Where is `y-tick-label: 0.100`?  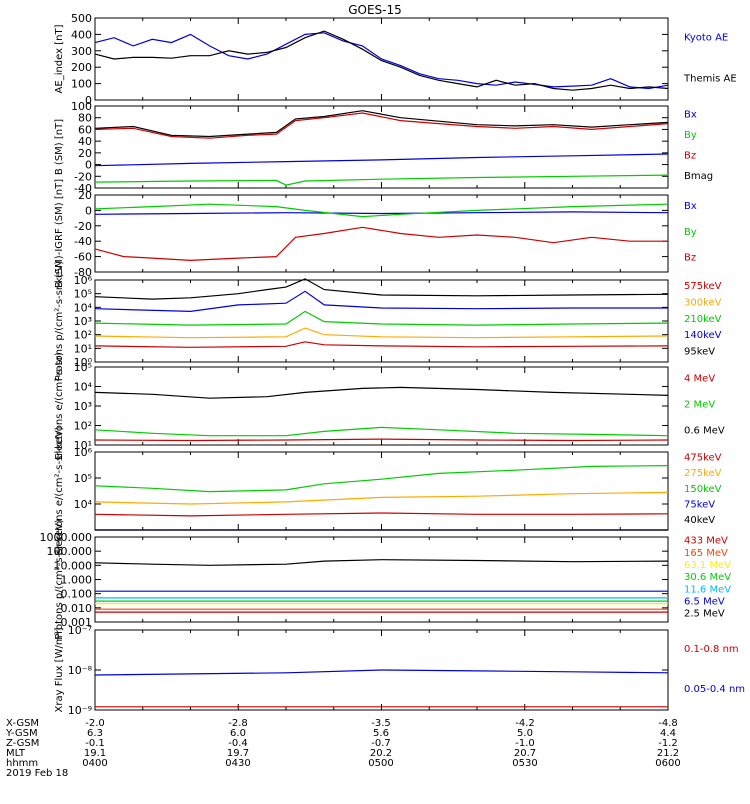 y-tick-label: 0.100 is located at coordinates (77, 594).